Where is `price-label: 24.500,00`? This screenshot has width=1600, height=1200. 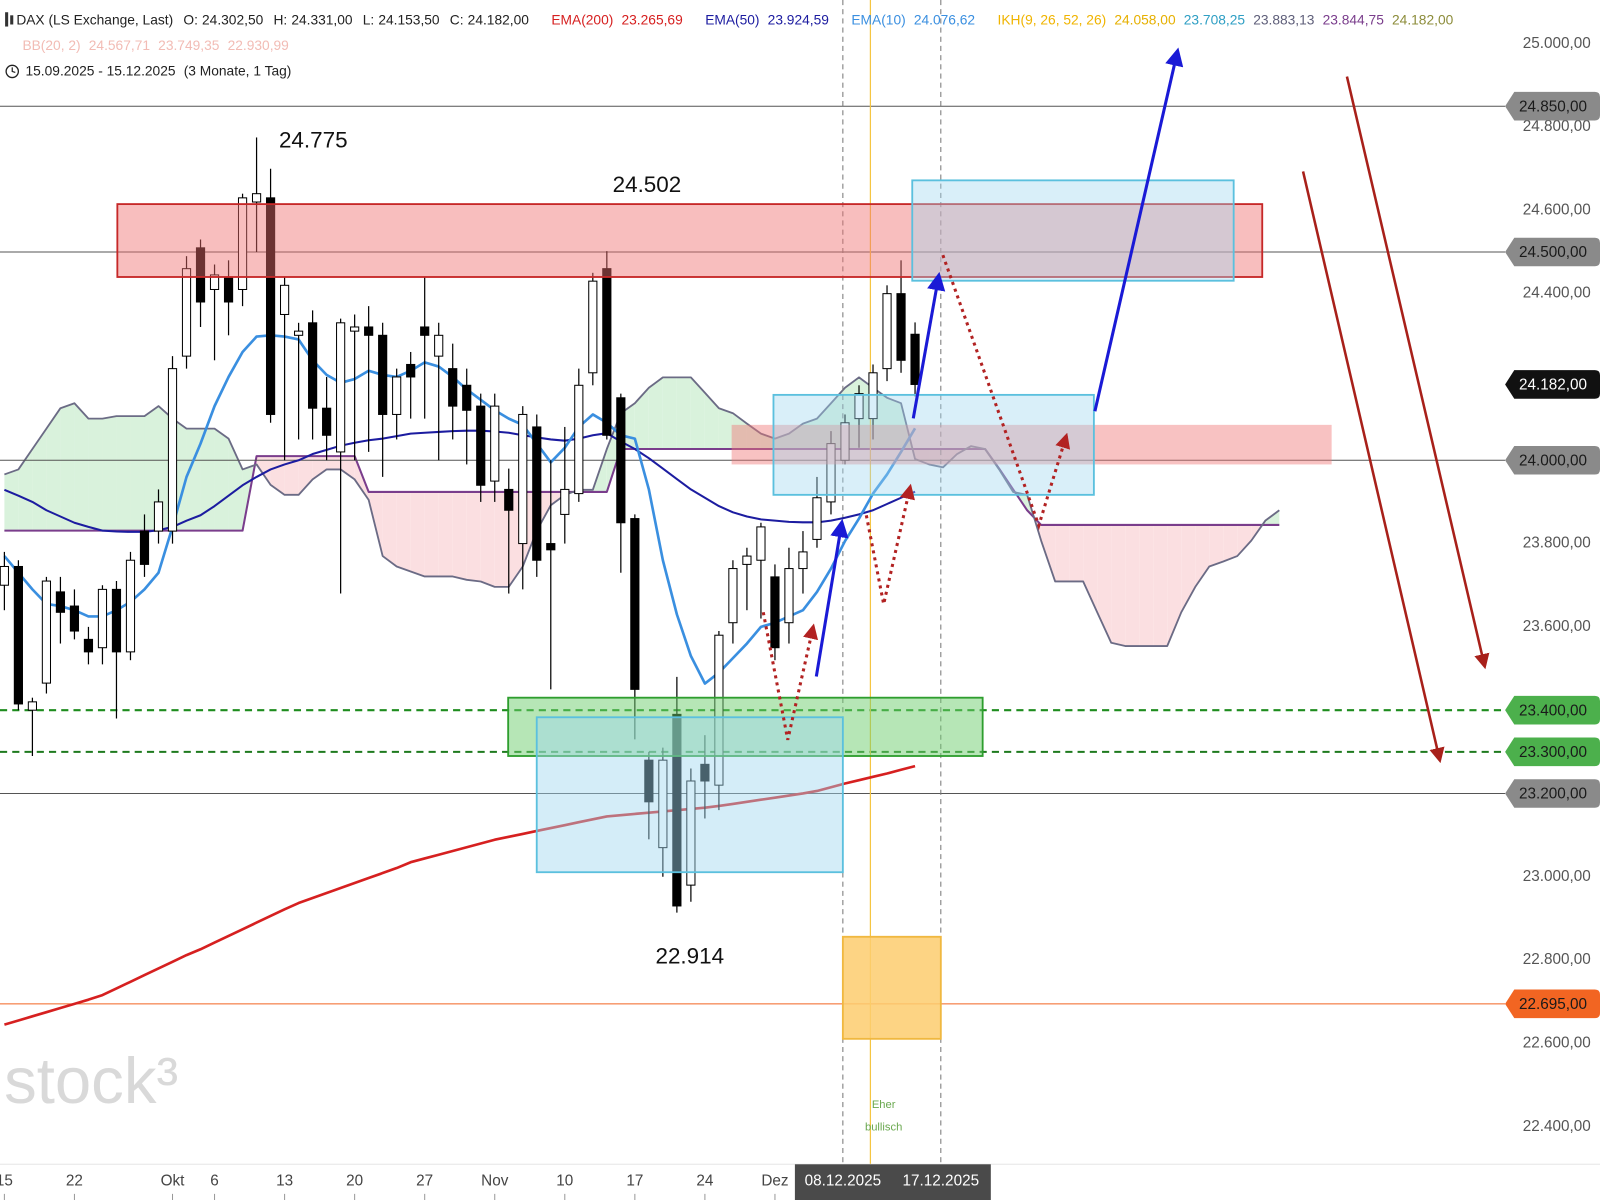 price-label: 24.500,00 is located at coordinates (1553, 252).